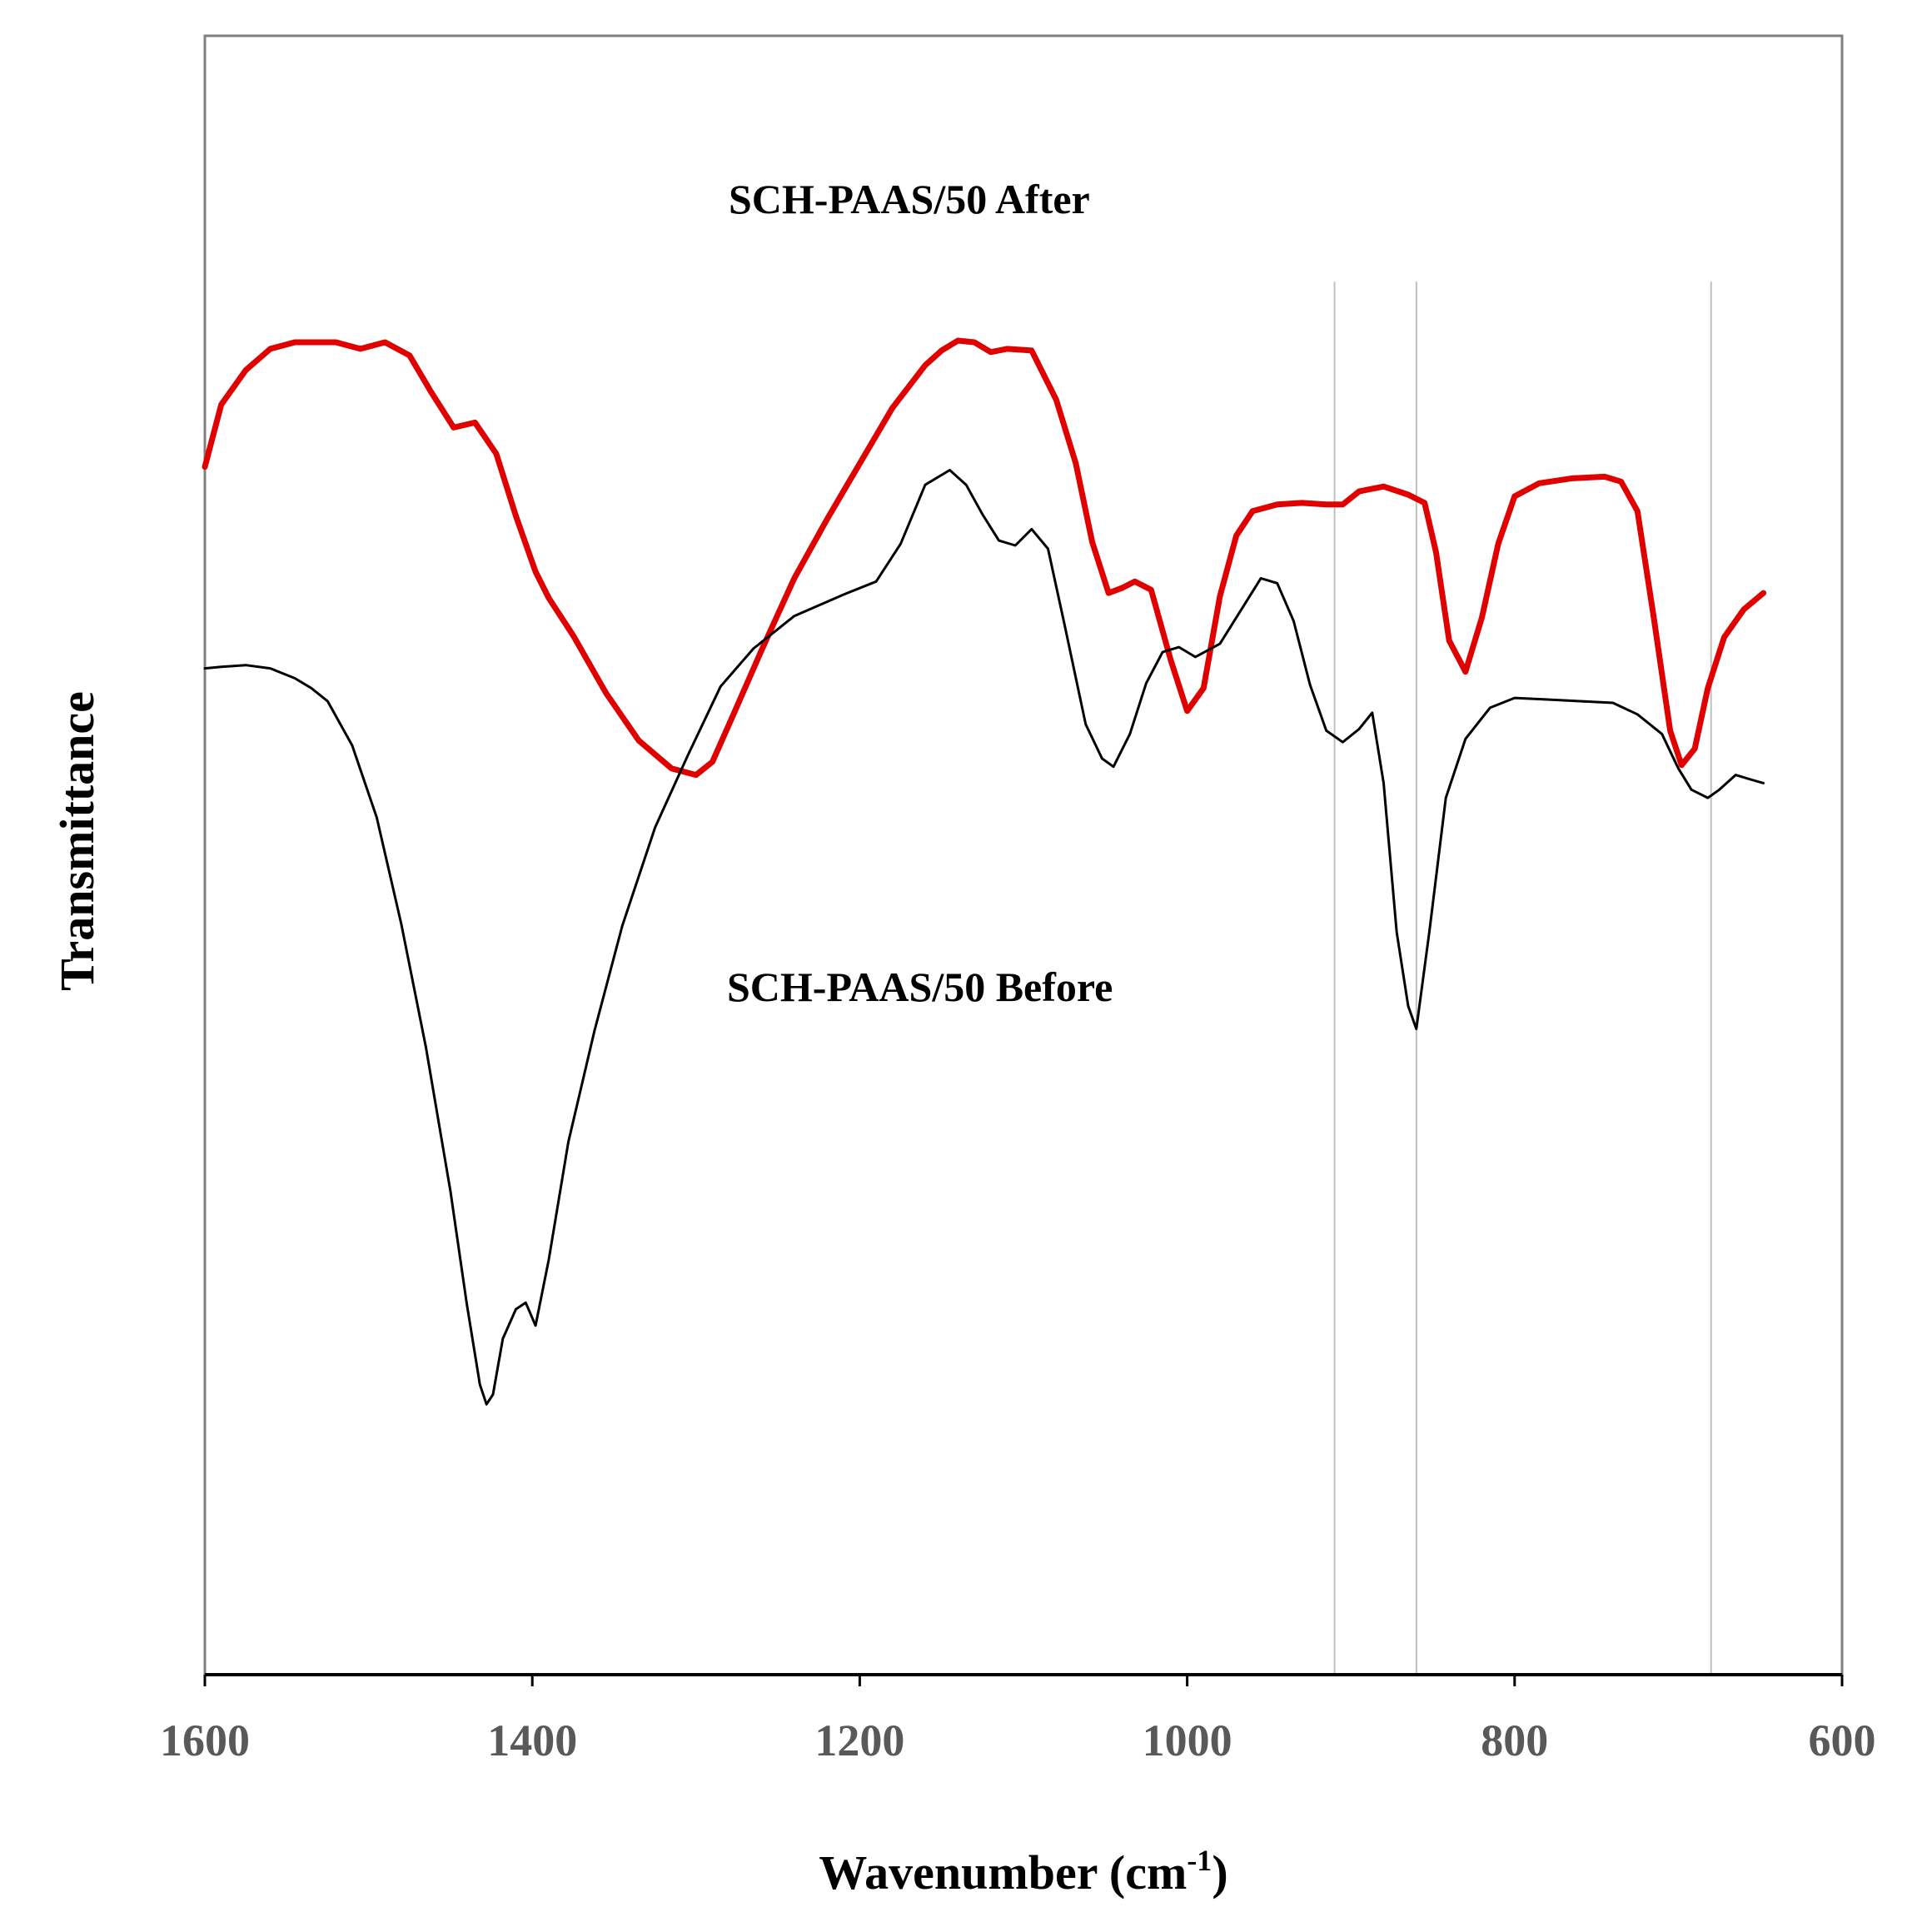  What do you see at coordinates (1219, 1872) in the screenshot?
I see `x-axis-title-close: )` at bounding box center [1219, 1872].